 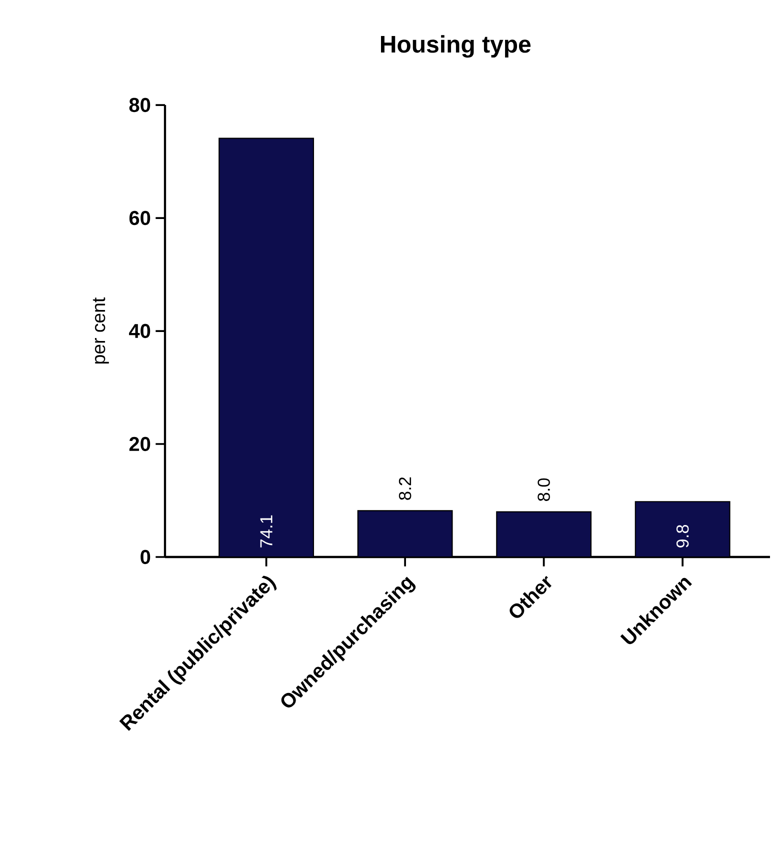 What do you see at coordinates (544, 489) in the screenshot?
I see `data-label: 8.0` at bounding box center [544, 489].